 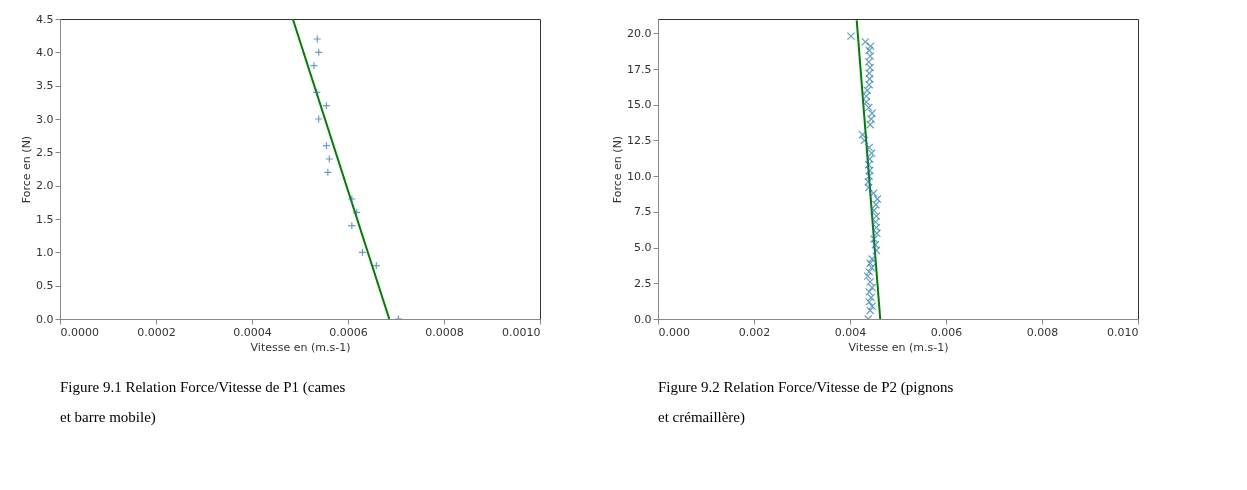 I want to click on y-tick-label: 15.0, so click(x=639, y=105).